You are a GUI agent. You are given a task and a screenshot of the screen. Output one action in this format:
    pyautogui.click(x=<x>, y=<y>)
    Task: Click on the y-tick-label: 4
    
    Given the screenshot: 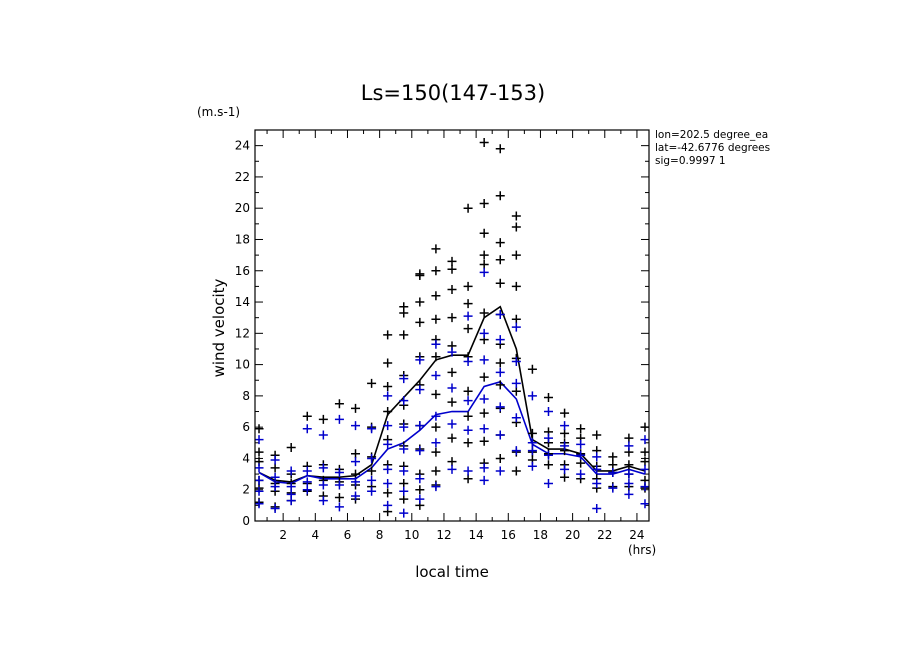 What is the action you would take?
    pyautogui.click(x=246, y=458)
    